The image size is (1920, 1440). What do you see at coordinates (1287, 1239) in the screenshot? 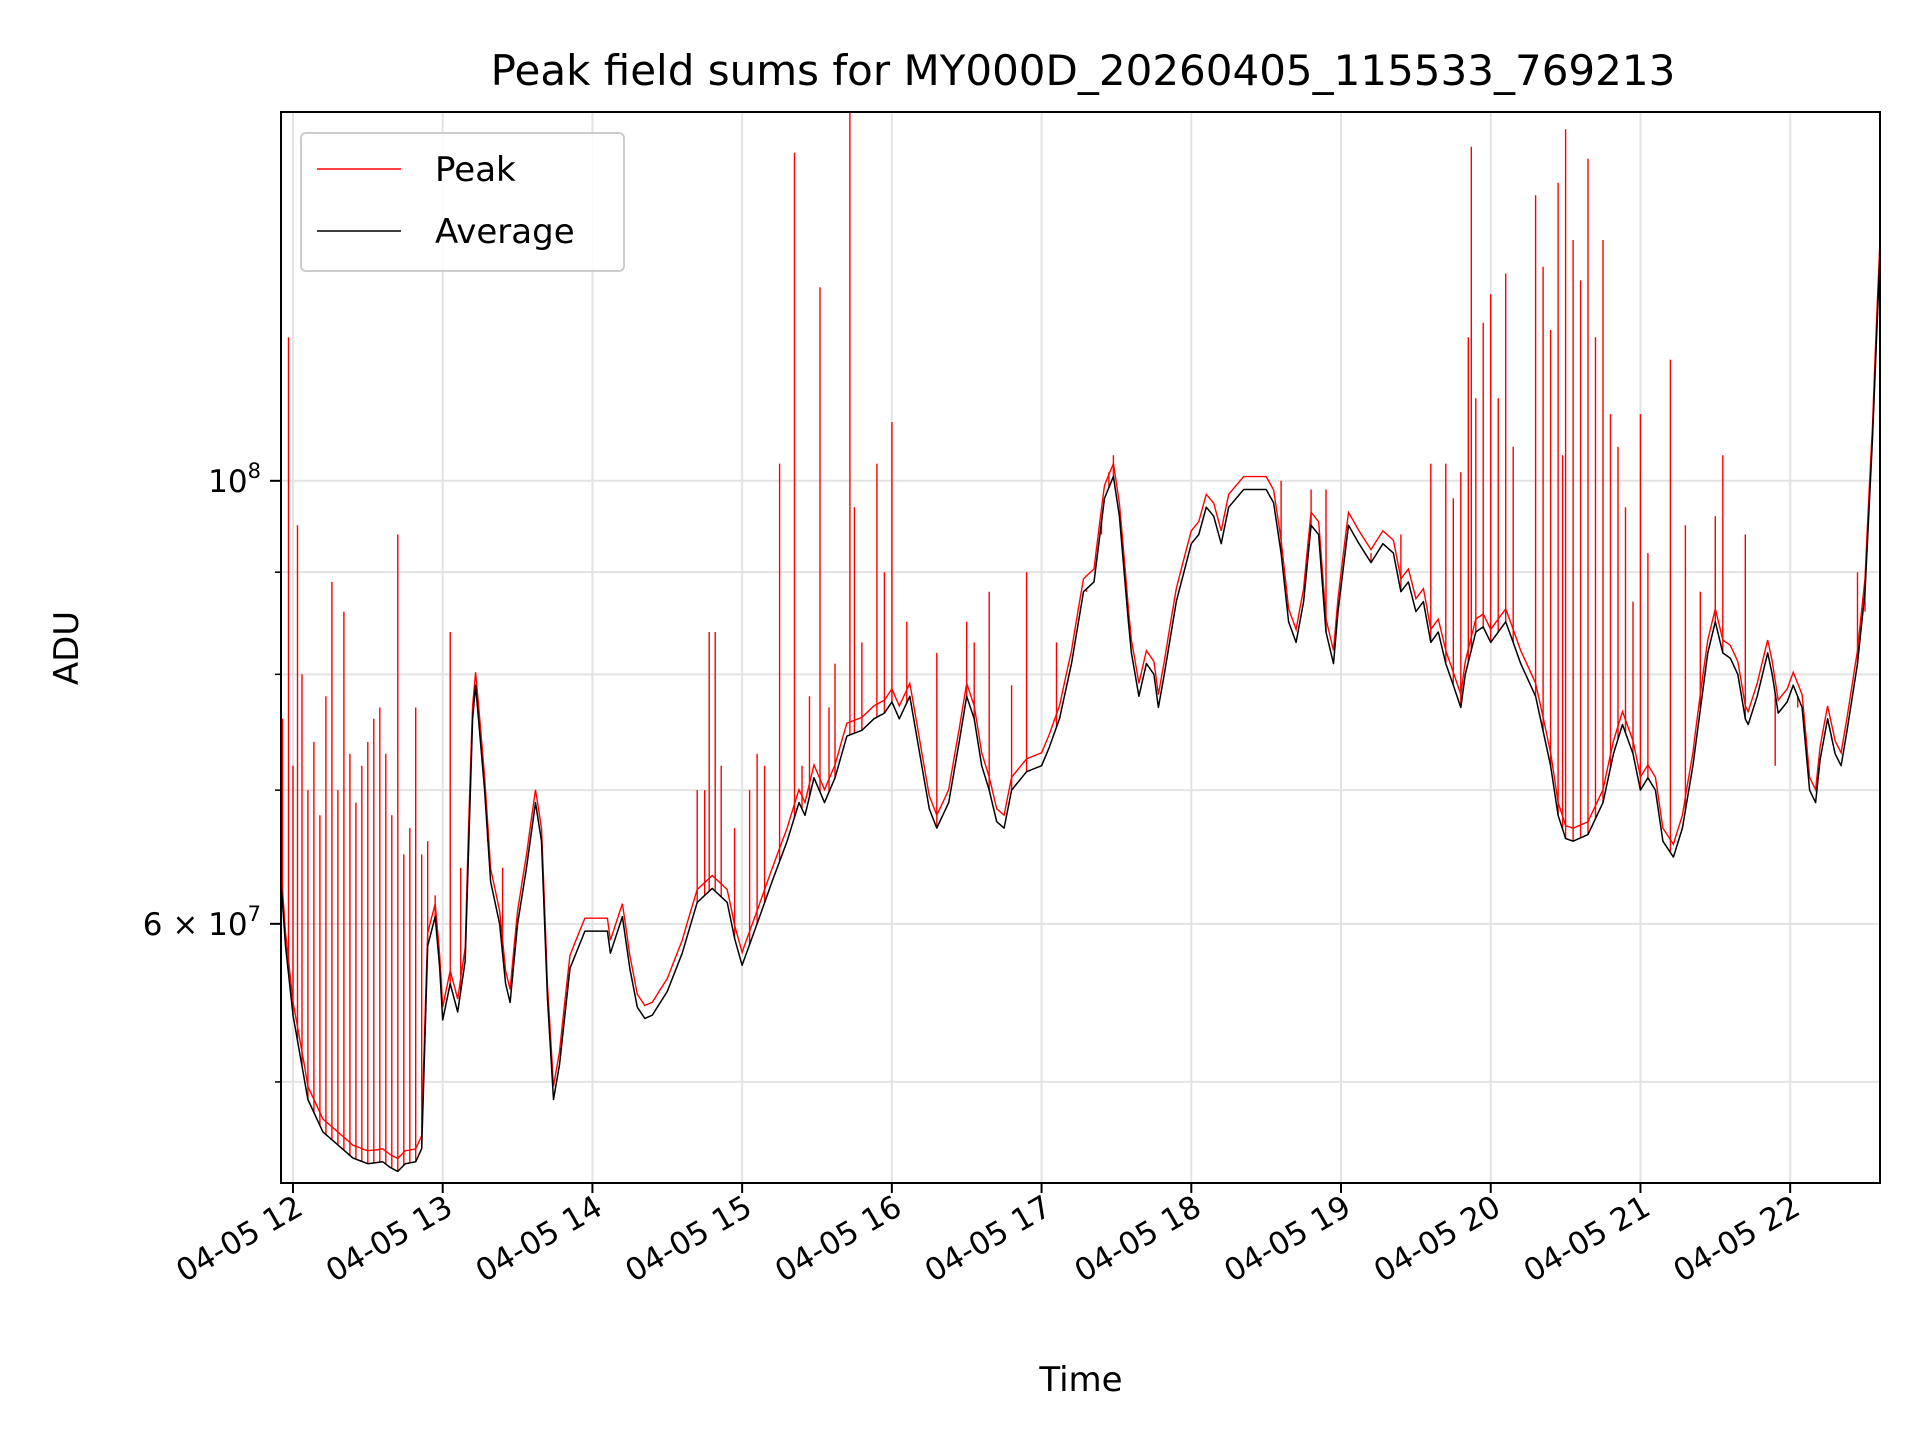
I see `x-tick-label: 04-05 19` at bounding box center [1287, 1239].